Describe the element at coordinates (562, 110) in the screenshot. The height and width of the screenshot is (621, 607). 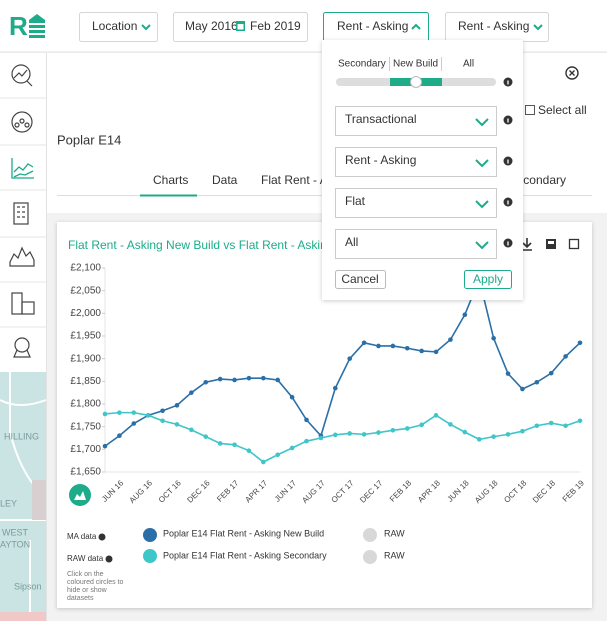
I see `select-all-label: Select all` at that location.